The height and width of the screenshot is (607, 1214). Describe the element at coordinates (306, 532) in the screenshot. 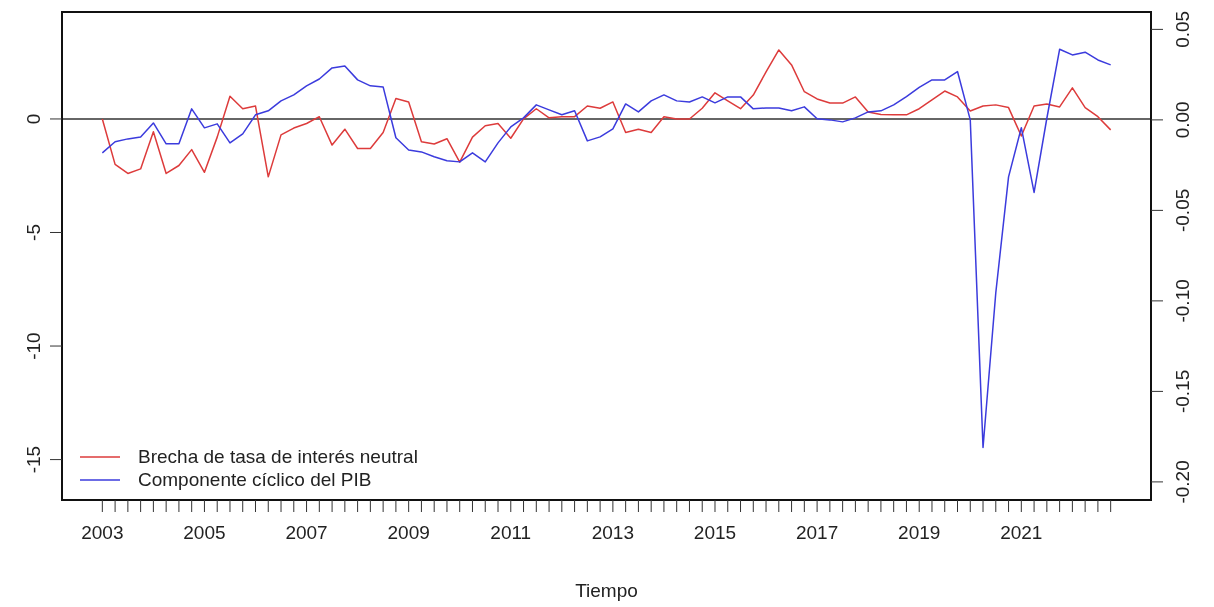

I see `x-tick-label: 2007` at that location.